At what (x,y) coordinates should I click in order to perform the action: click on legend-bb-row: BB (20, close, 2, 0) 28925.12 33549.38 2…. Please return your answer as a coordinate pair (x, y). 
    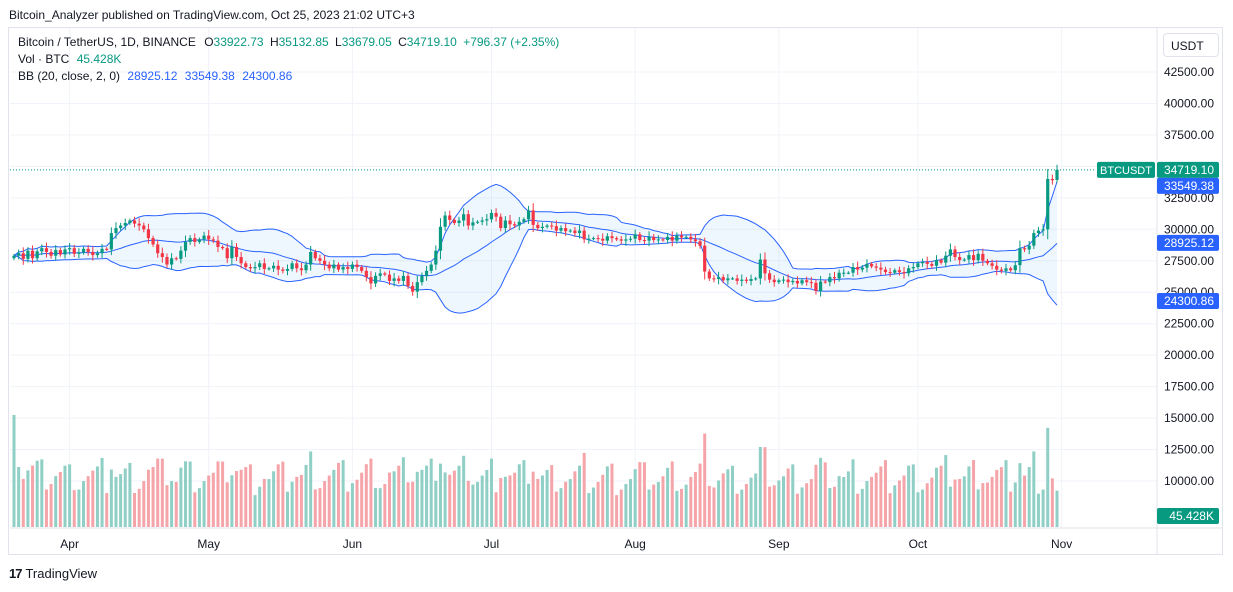
    Looking at the image, I should click on (155, 76).